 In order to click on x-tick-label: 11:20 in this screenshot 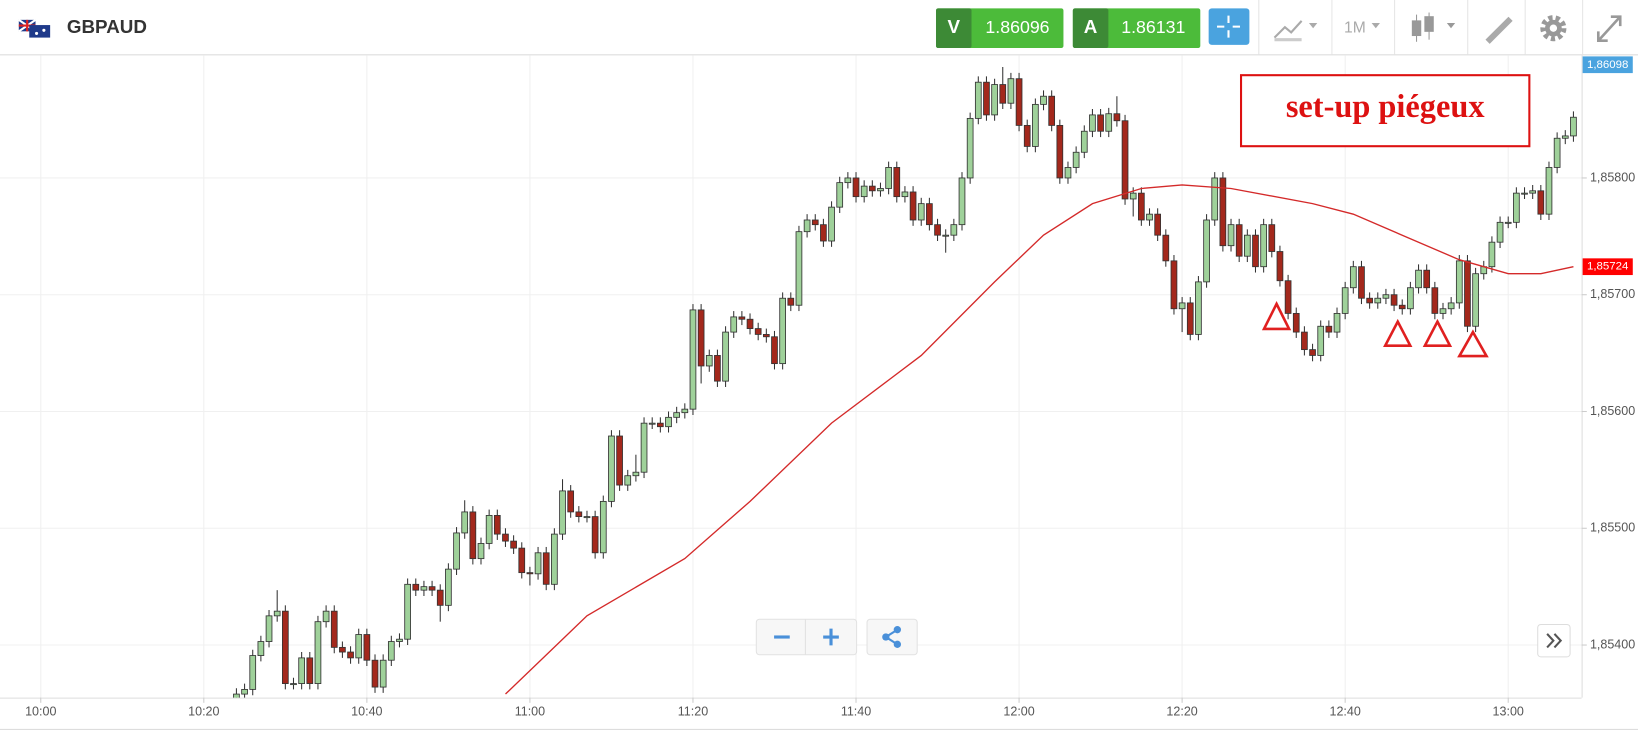, I will do `click(693, 712)`.